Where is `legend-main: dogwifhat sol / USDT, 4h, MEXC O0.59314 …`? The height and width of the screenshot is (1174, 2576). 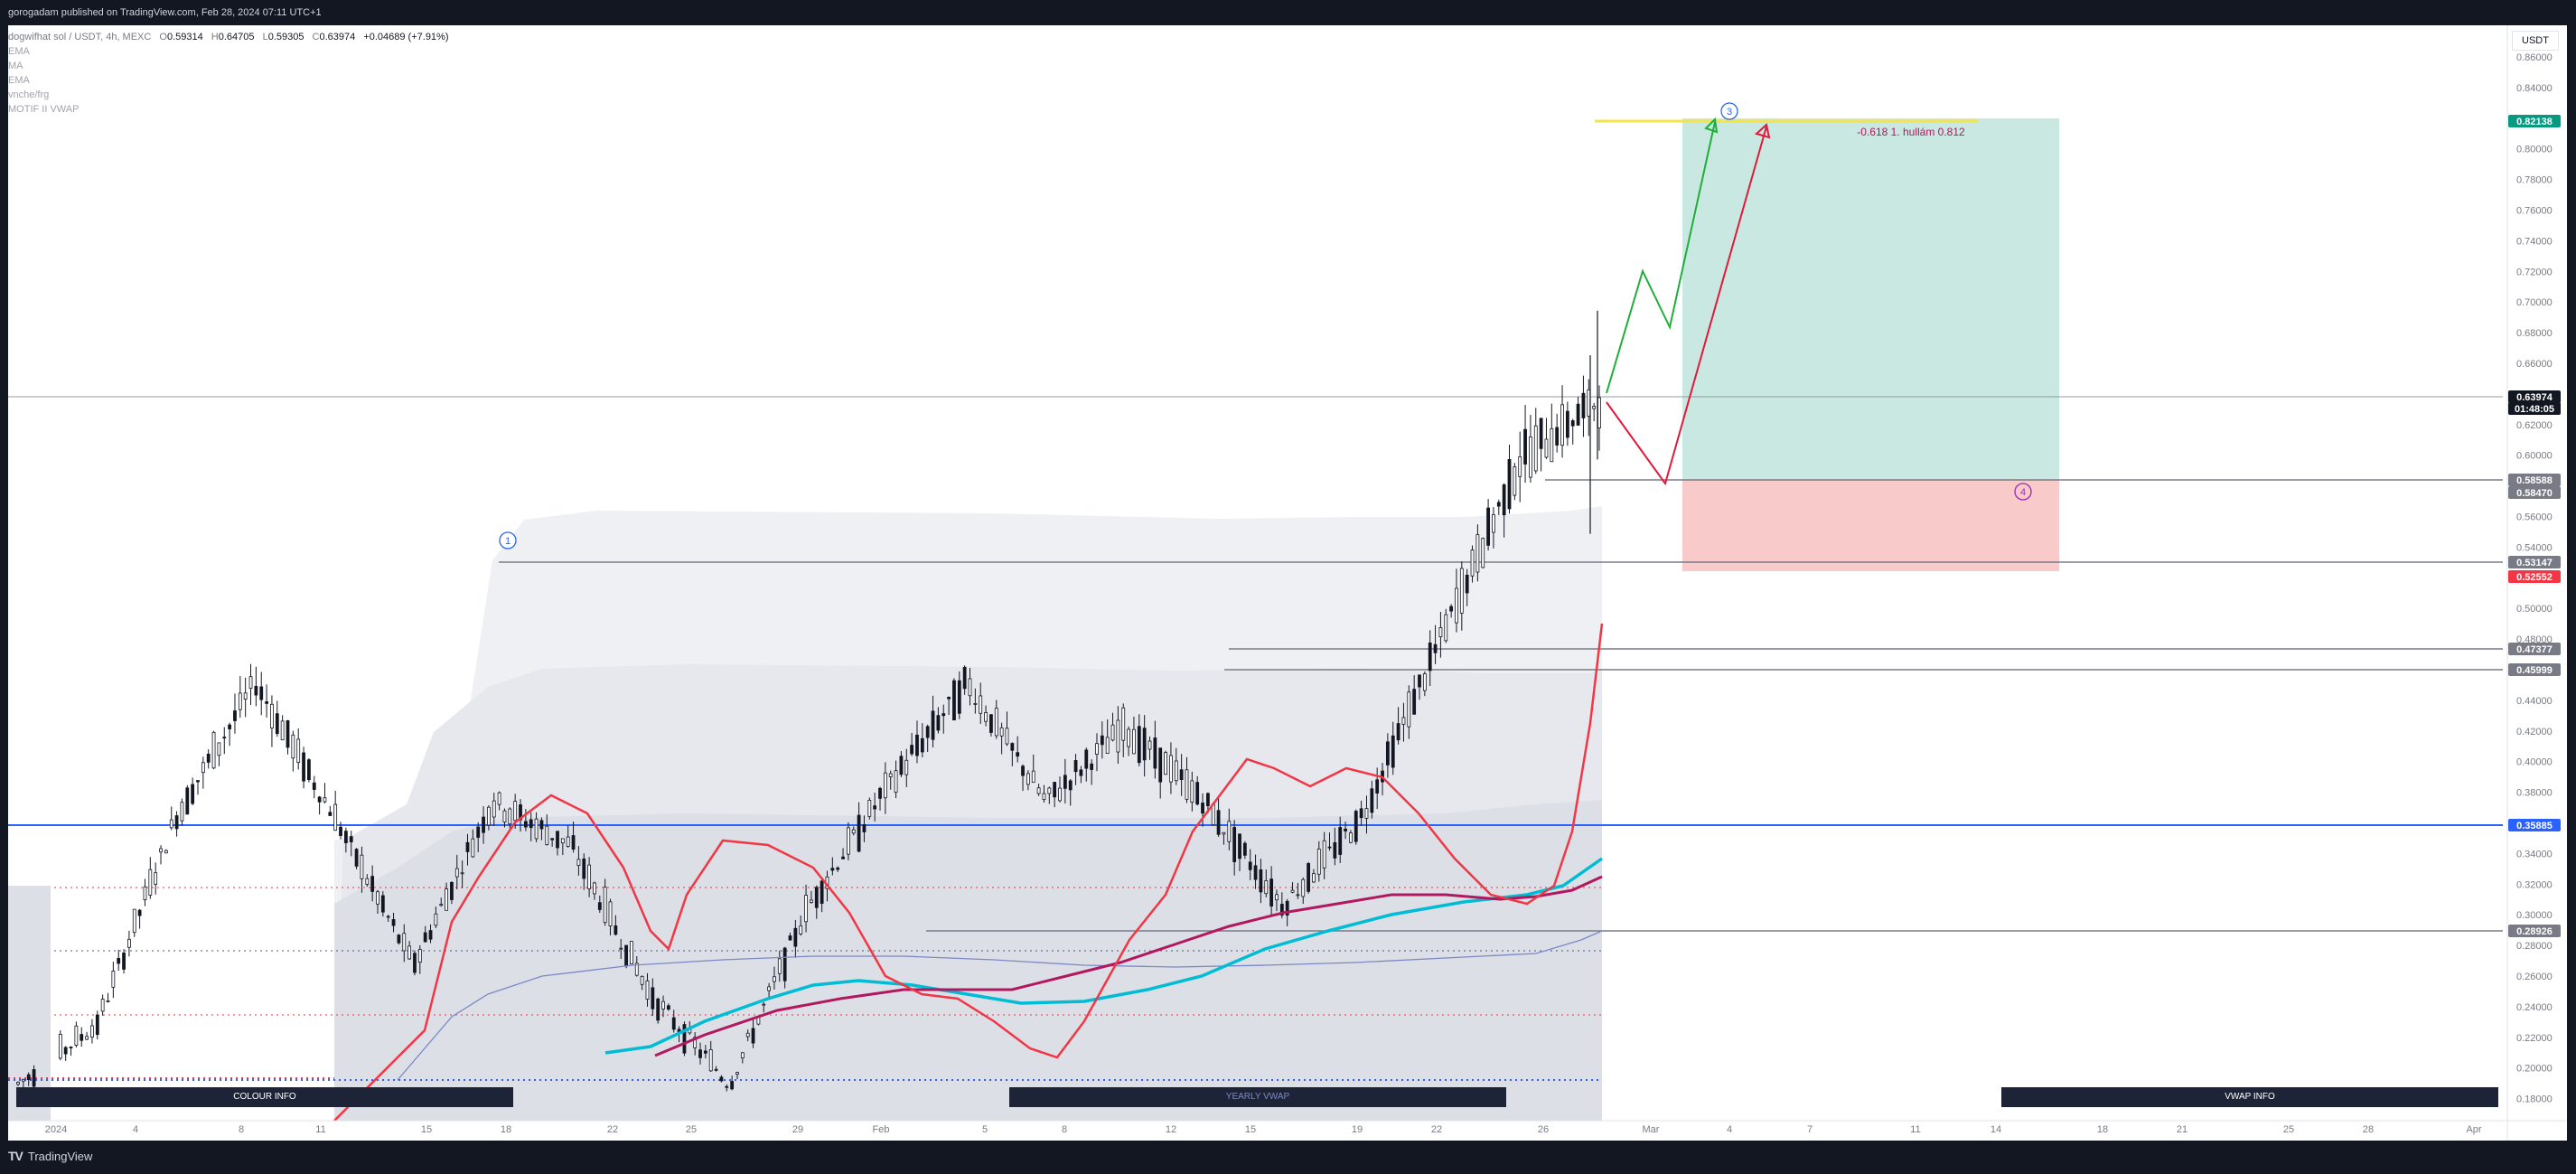 legend-main: dogwifhat sol / USDT, 4h, MEXC O0.59314 … is located at coordinates (228, 37).